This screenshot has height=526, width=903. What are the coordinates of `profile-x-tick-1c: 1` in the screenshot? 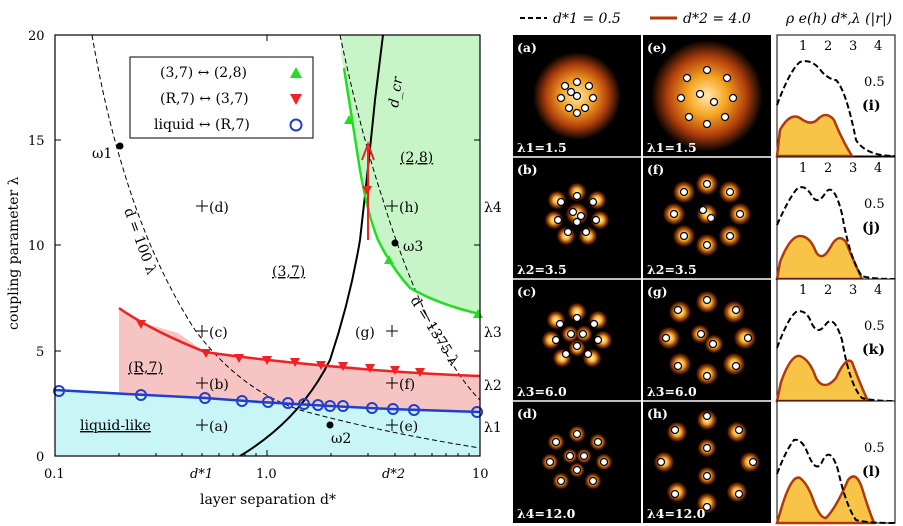 It's located at (803, 290).